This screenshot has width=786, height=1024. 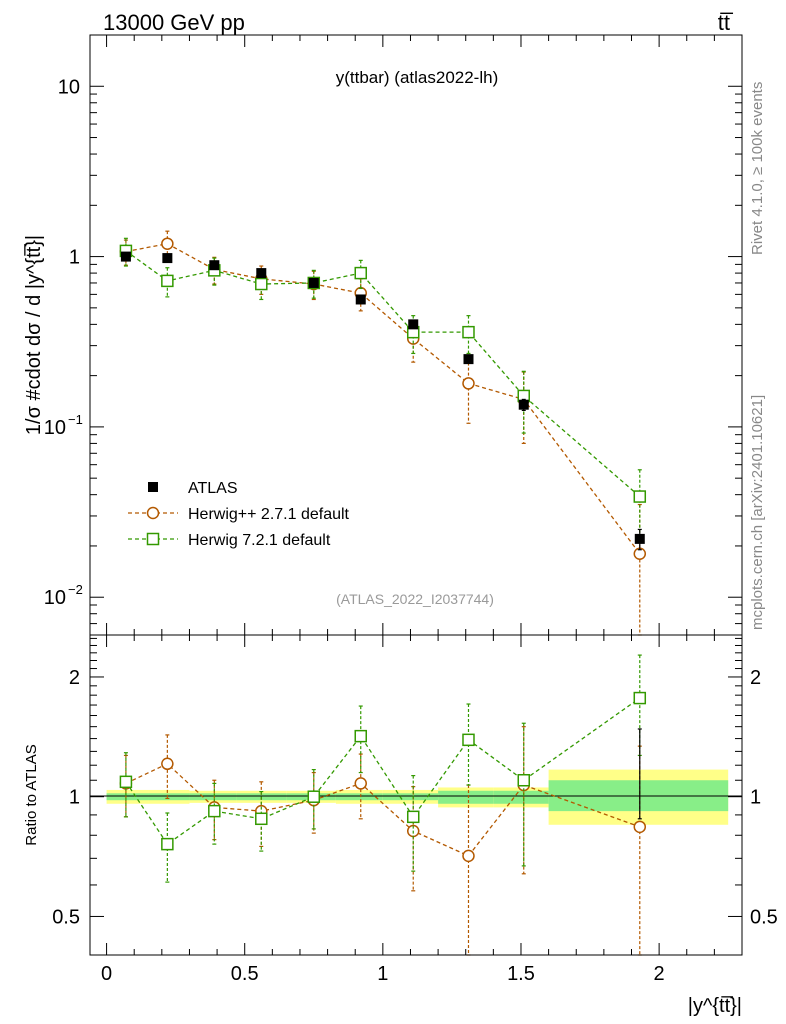 What do you see at coordinates (417, 77) in the screenshot?
I see `plot-title: y(ttbar) (atlas2022-lh)` at bounding box center [417, 77].